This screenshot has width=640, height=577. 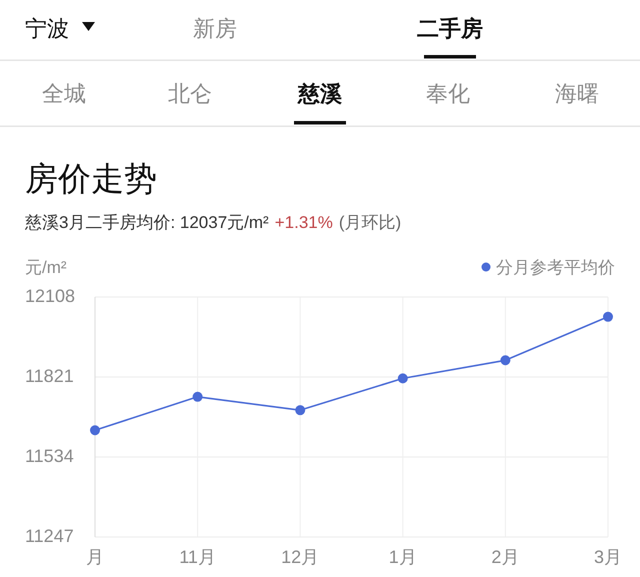 I want to click on title: 房价走势, so click(x=91, y=178).